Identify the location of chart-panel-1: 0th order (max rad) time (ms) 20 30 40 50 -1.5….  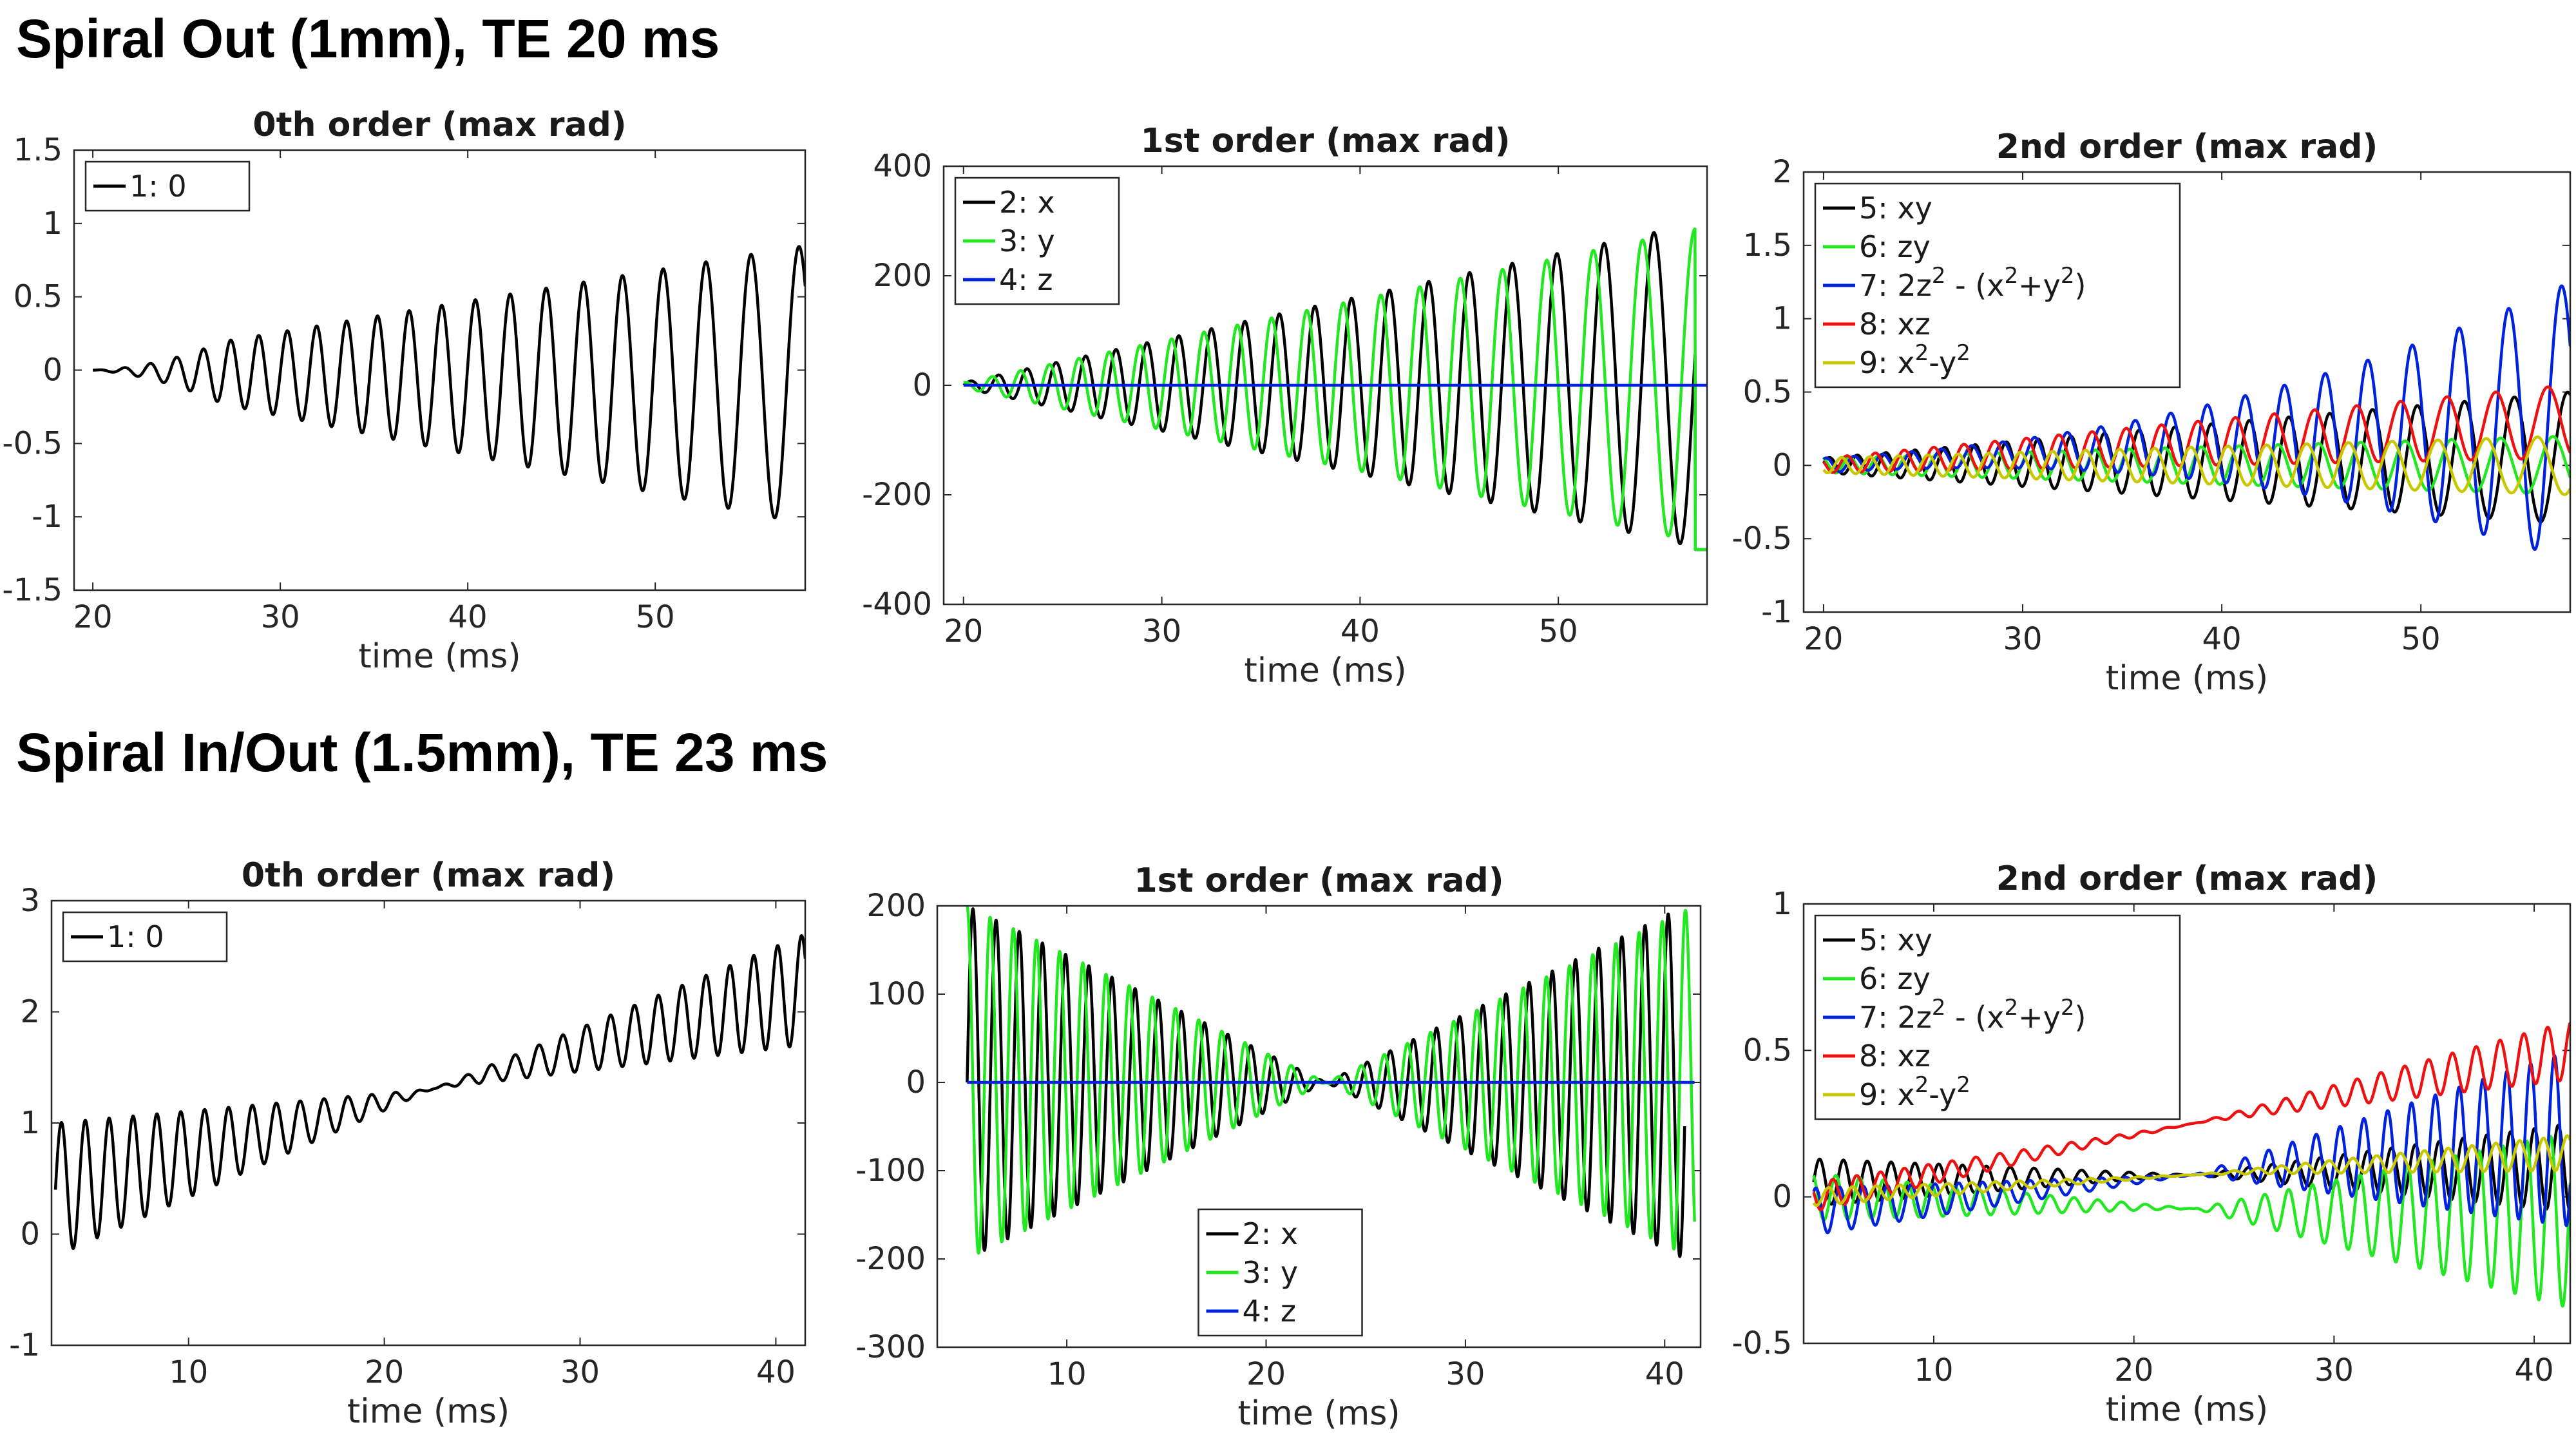
(404, 391).